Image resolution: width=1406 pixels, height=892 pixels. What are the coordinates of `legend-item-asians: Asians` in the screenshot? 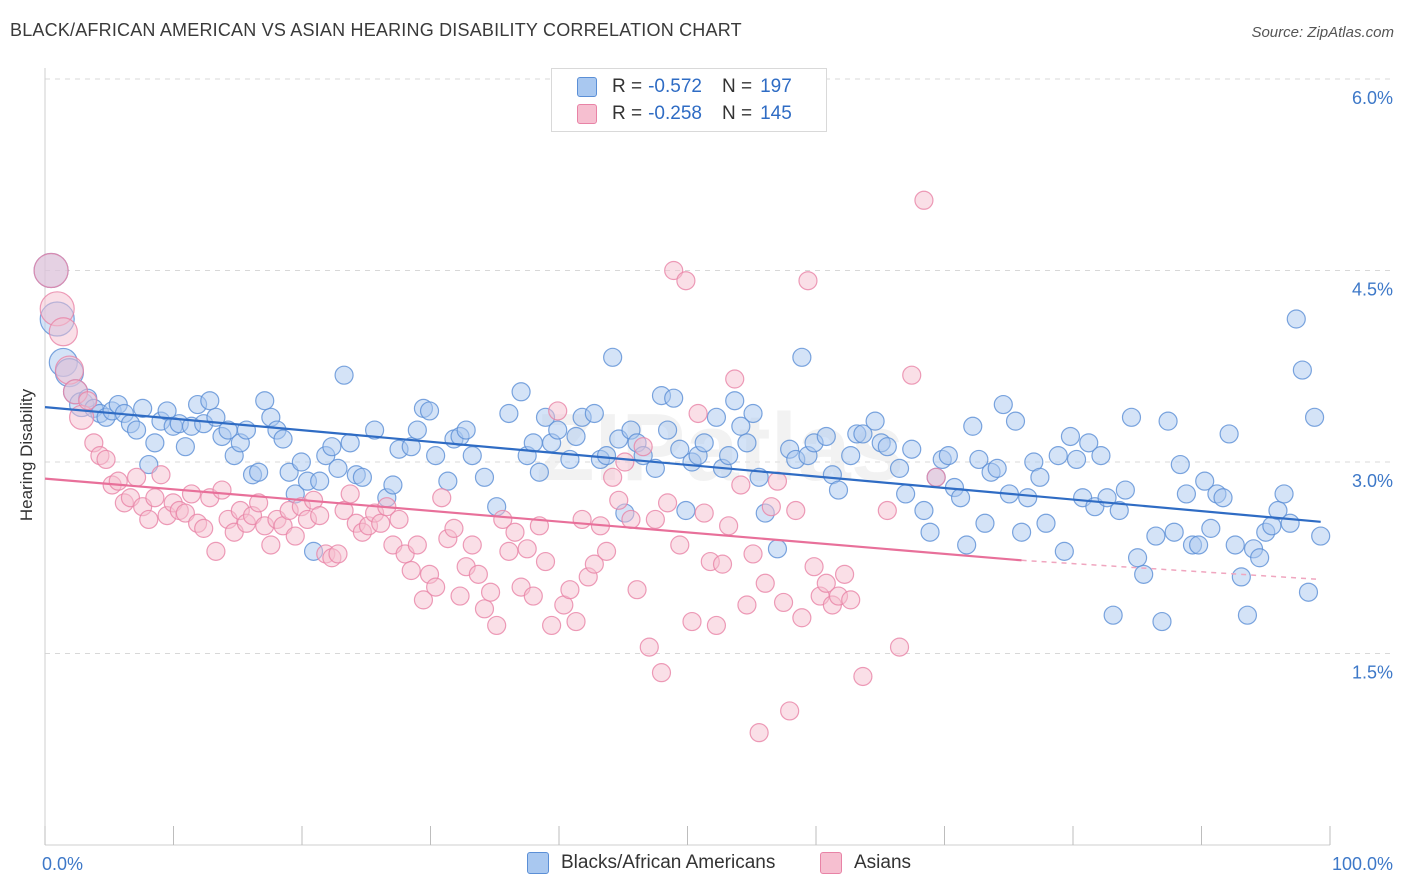 It's located at (865, 863).